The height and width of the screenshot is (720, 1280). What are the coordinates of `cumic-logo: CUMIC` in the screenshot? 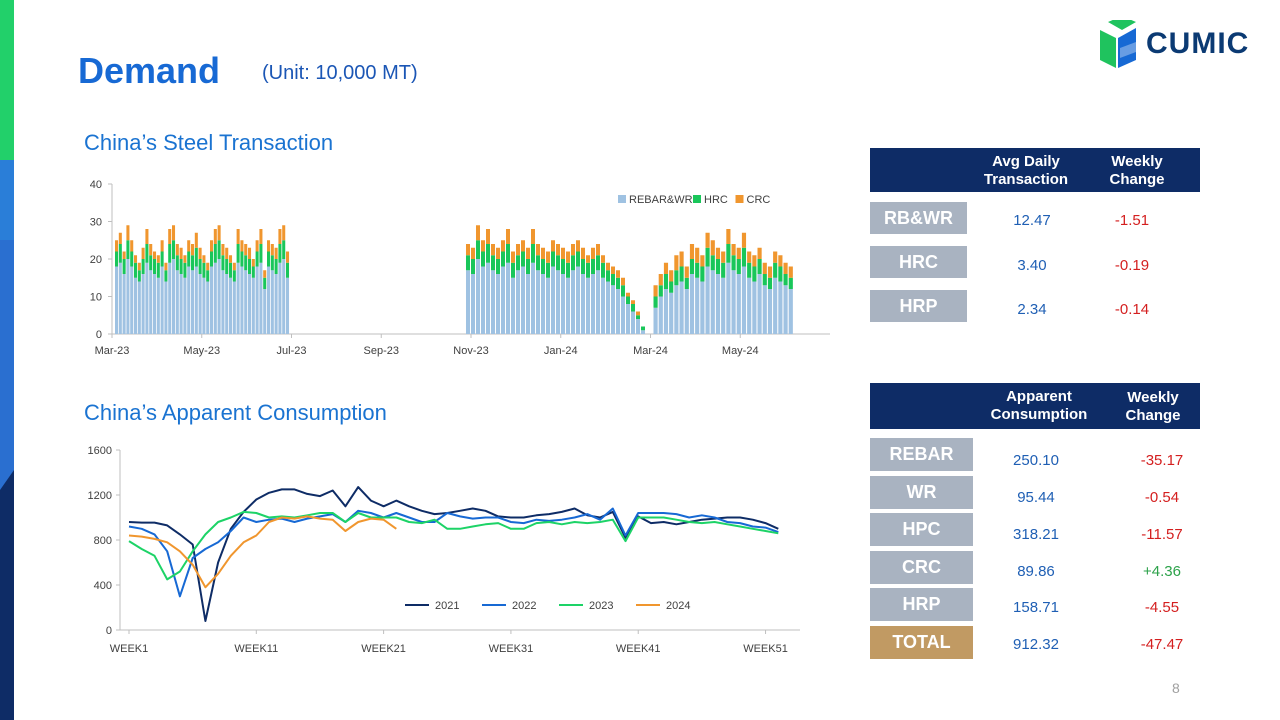 It's located at (1181, 46).